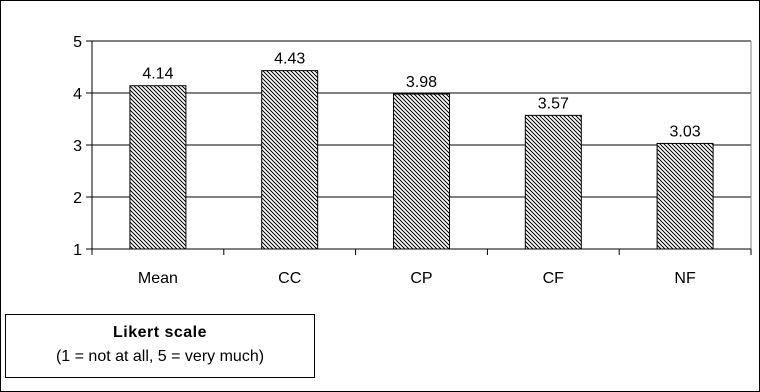 The width and height of the screenshot is (760, 392). I want to click on x-category-labels: Mean CC CP CF NF, so click(417, 278).